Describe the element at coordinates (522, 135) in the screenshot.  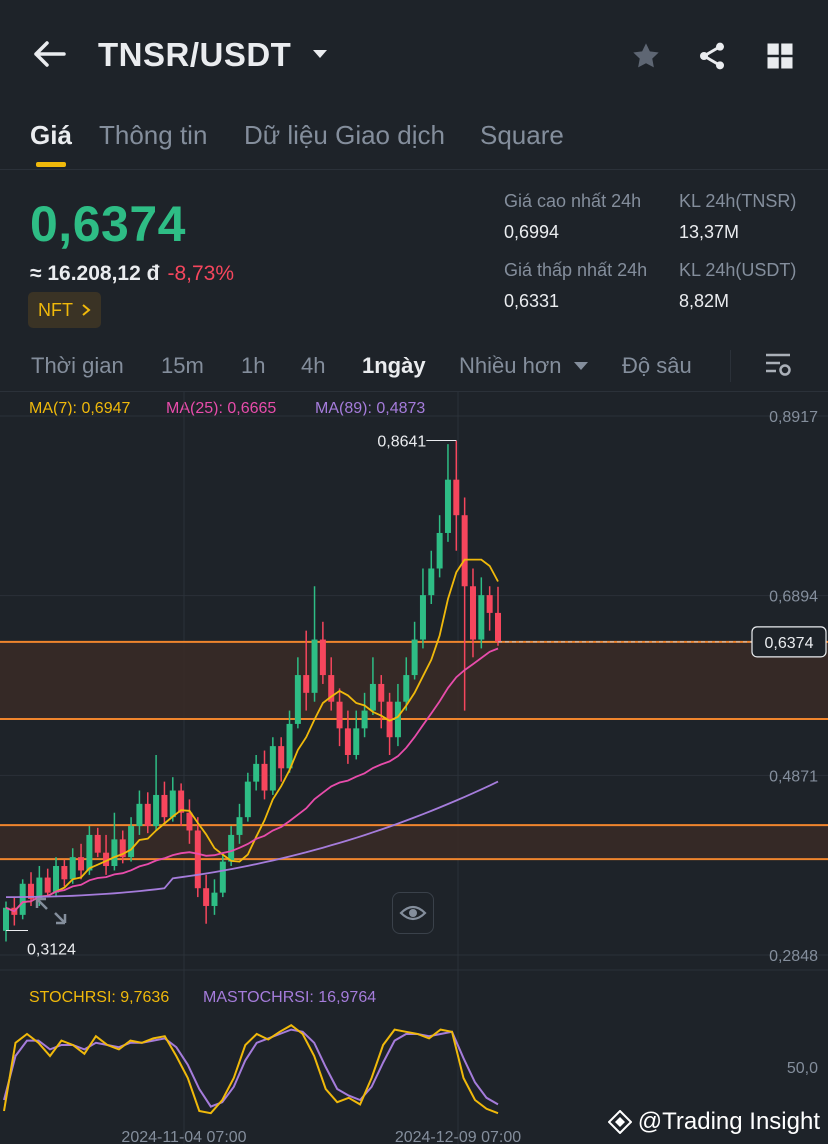
I see `tab-square: Square` at that location.